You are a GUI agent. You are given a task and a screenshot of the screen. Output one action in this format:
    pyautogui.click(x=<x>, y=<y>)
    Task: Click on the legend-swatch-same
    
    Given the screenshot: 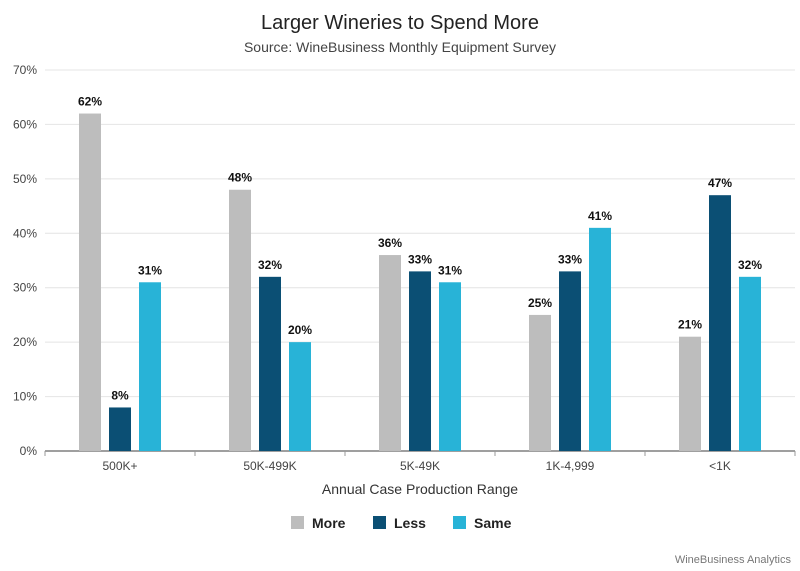 What is the action you would take?
    pyautogui.click(x=459, y=522)
    